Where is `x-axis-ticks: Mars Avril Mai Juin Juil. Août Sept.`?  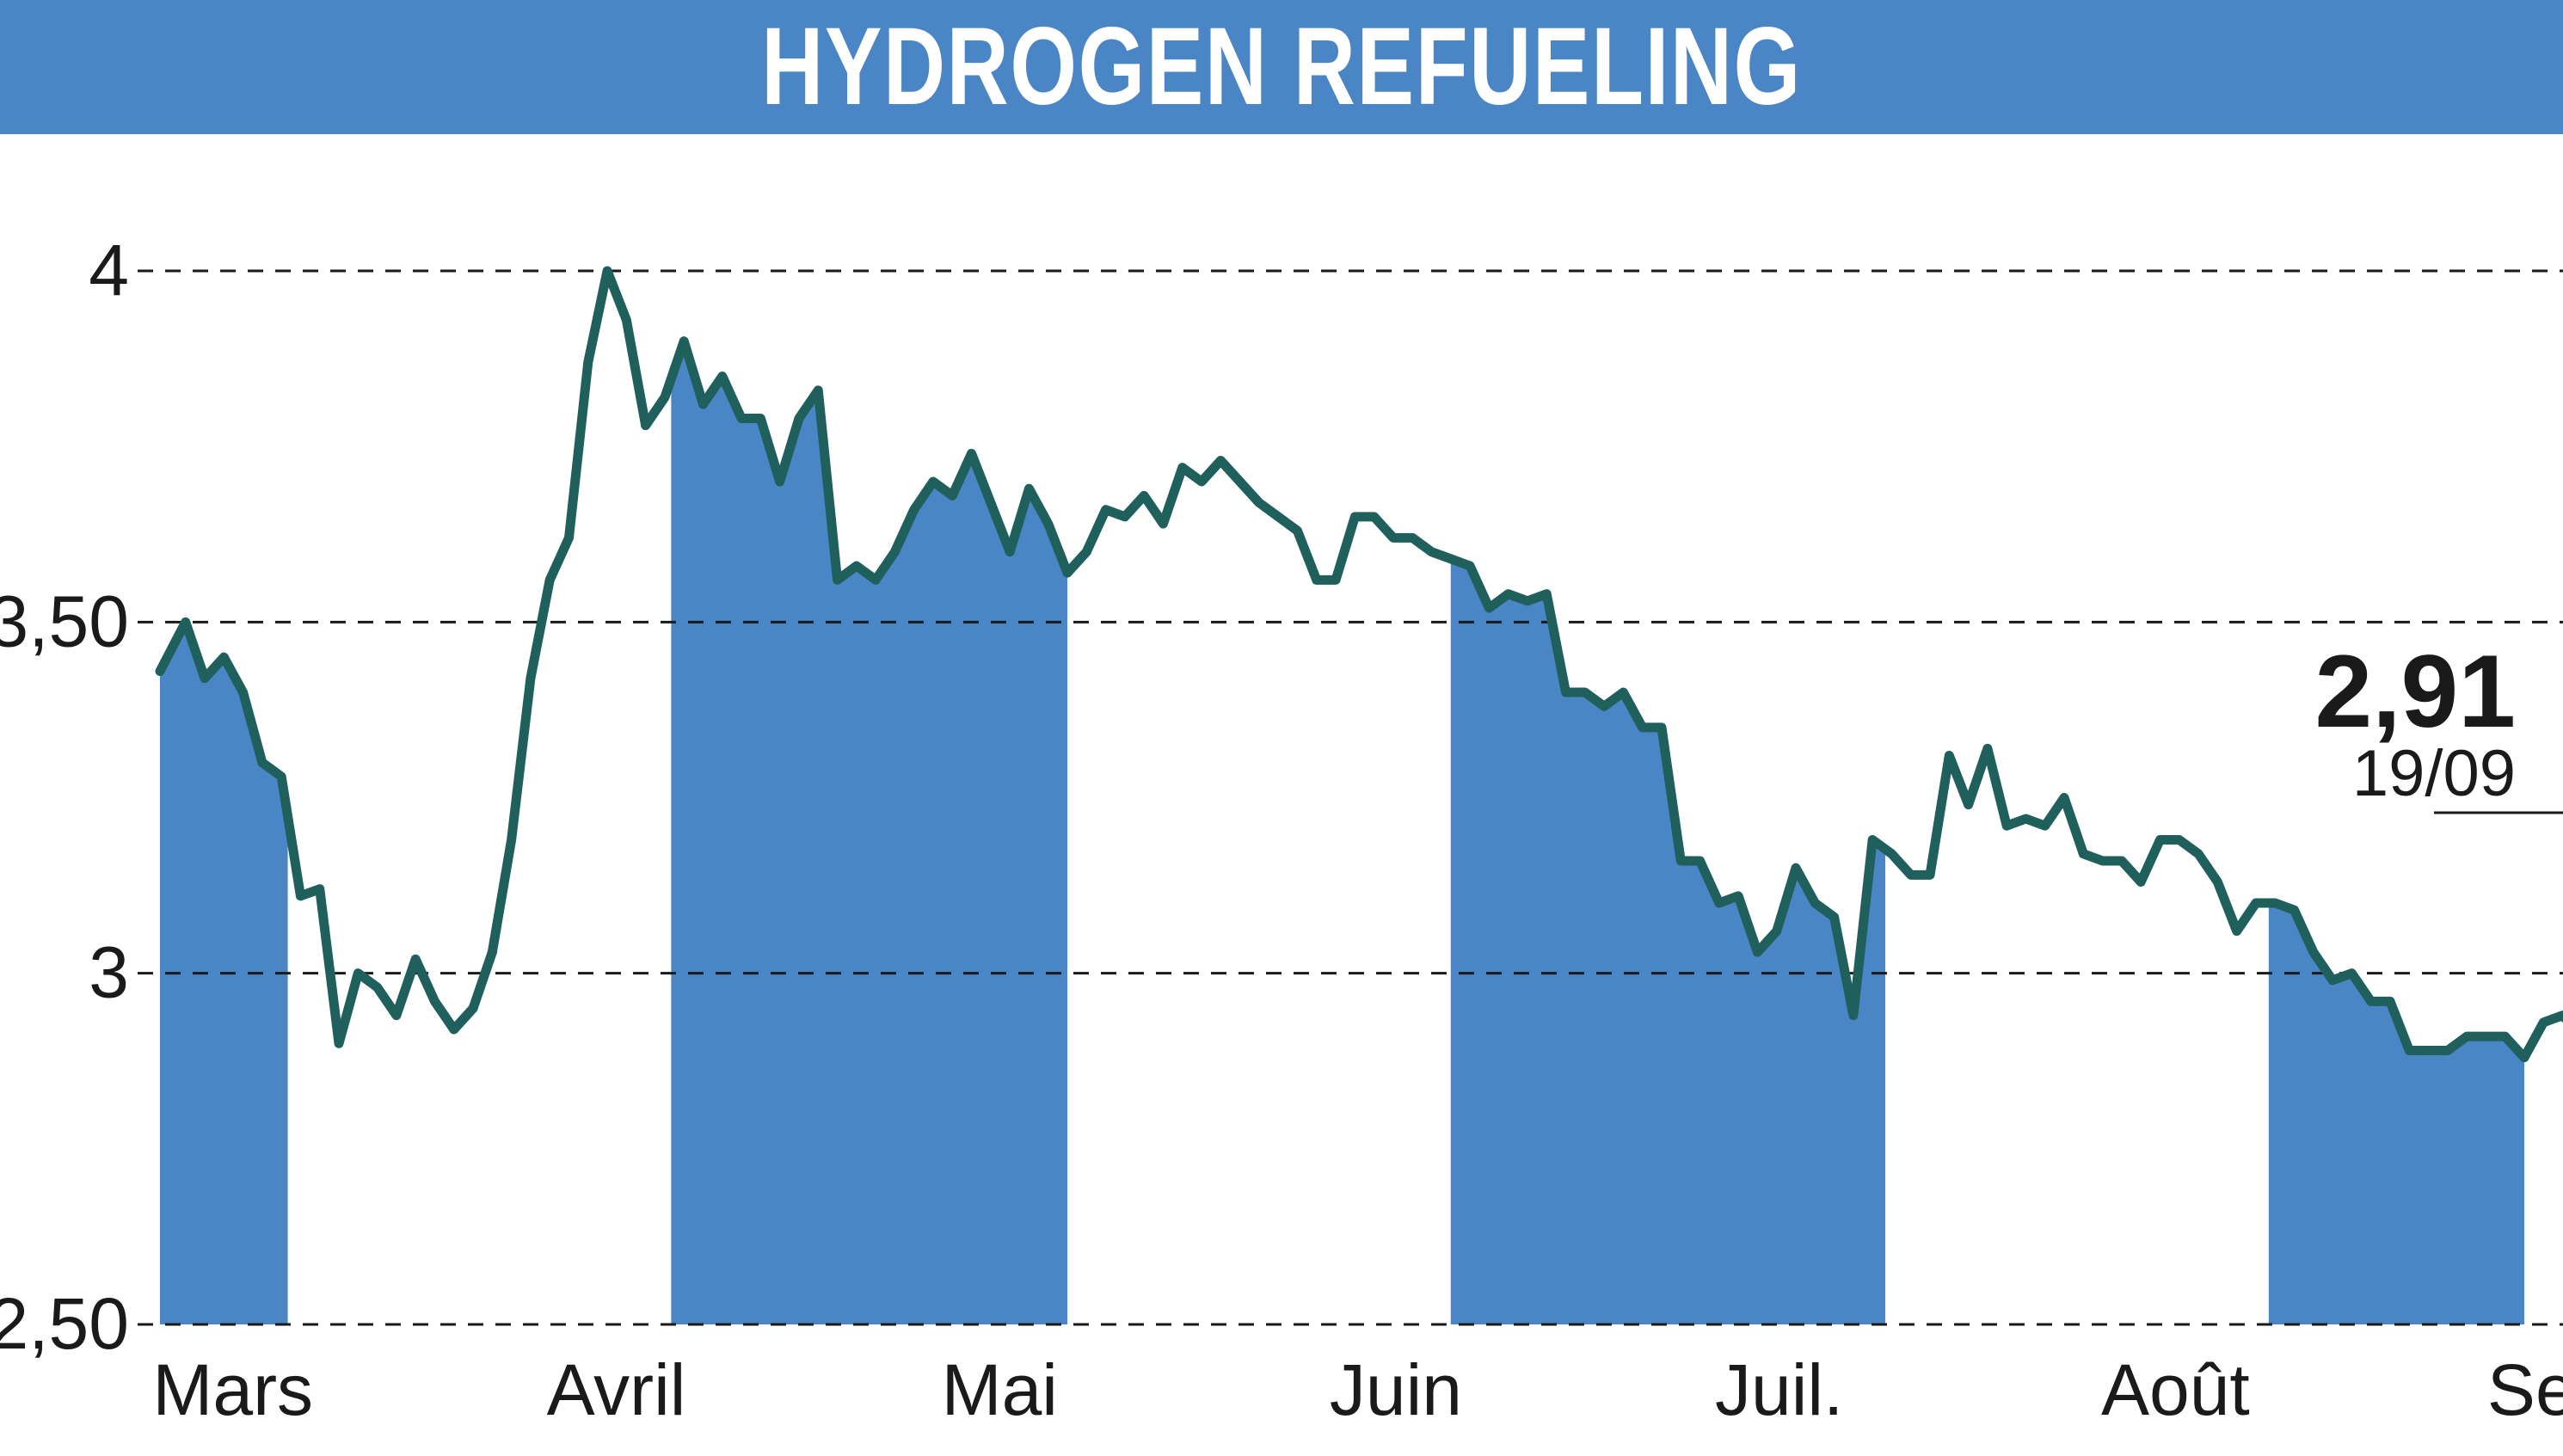
x-axis-ticks: Mars Avril Mai Juin Juil. Août Sept. is located at coordinates (1357, 1390).